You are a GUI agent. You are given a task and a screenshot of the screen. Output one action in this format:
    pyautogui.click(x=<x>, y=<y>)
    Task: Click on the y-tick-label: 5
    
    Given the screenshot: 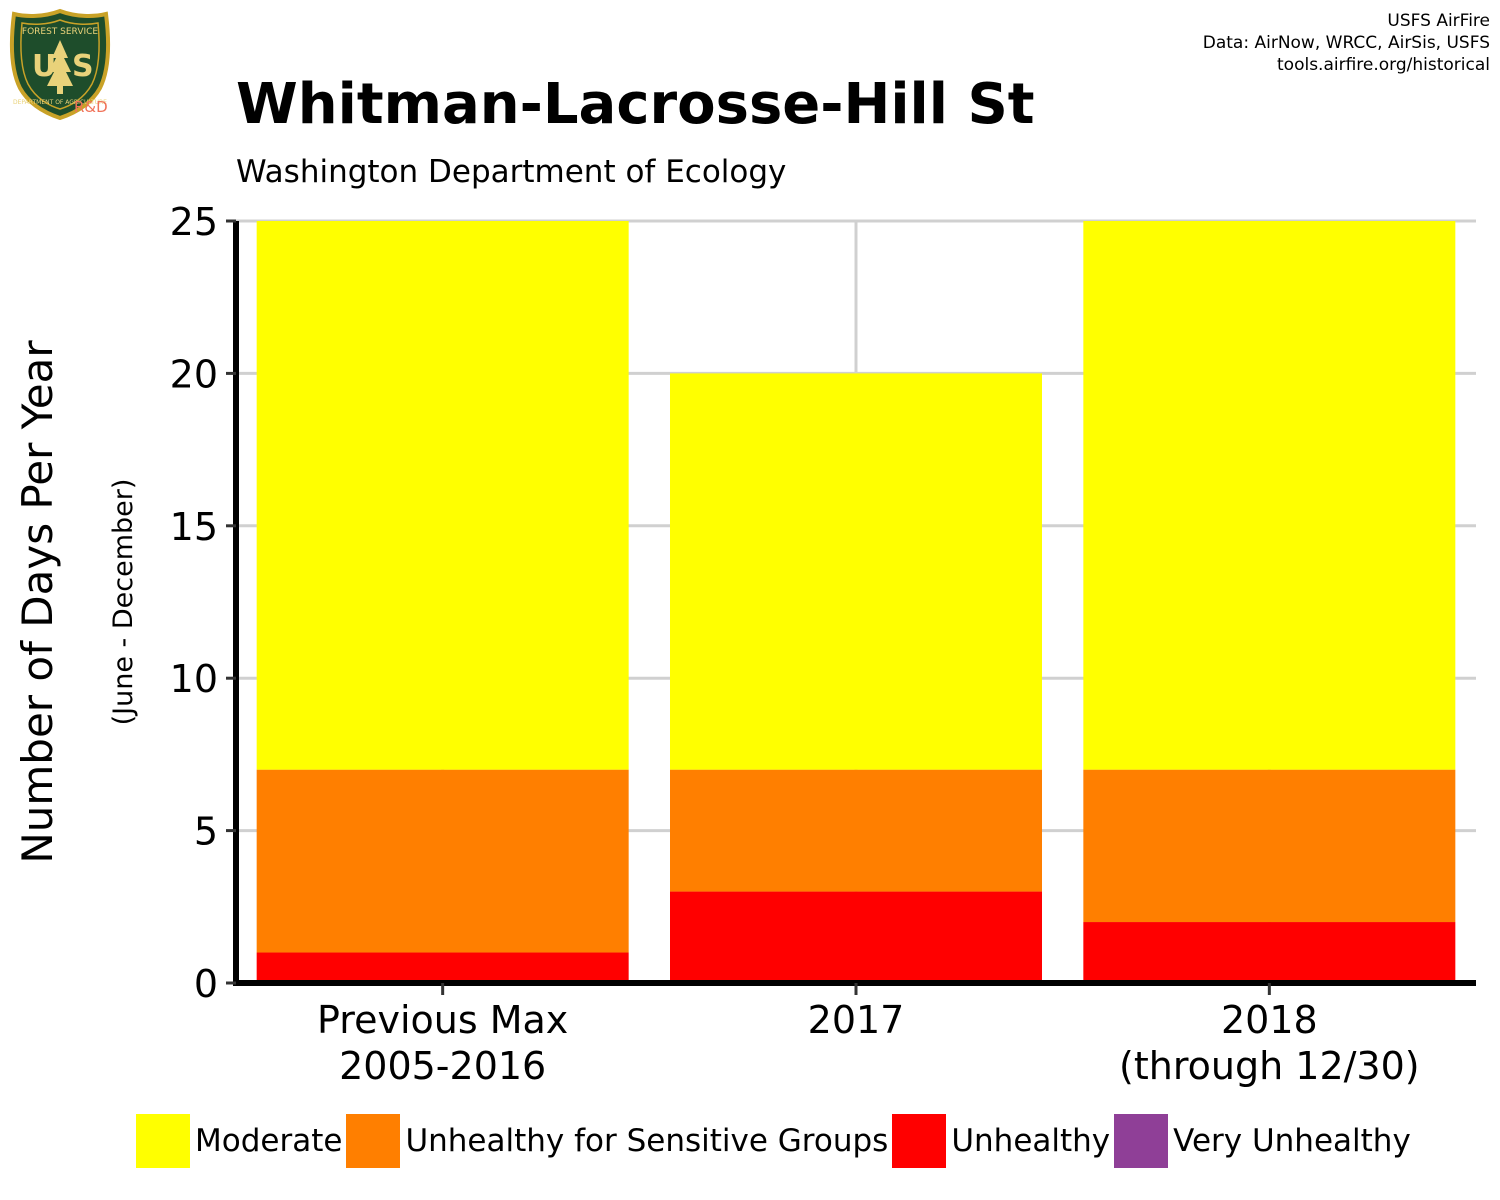 What is the action you would take?
    pyautogui.click(x=206, y=832)
    